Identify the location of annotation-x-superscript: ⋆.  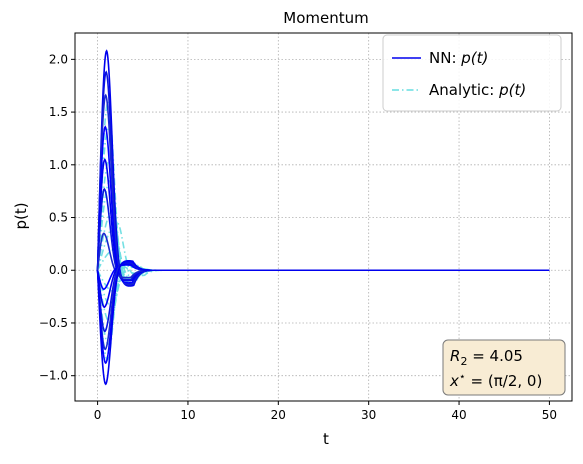
(462, 376).